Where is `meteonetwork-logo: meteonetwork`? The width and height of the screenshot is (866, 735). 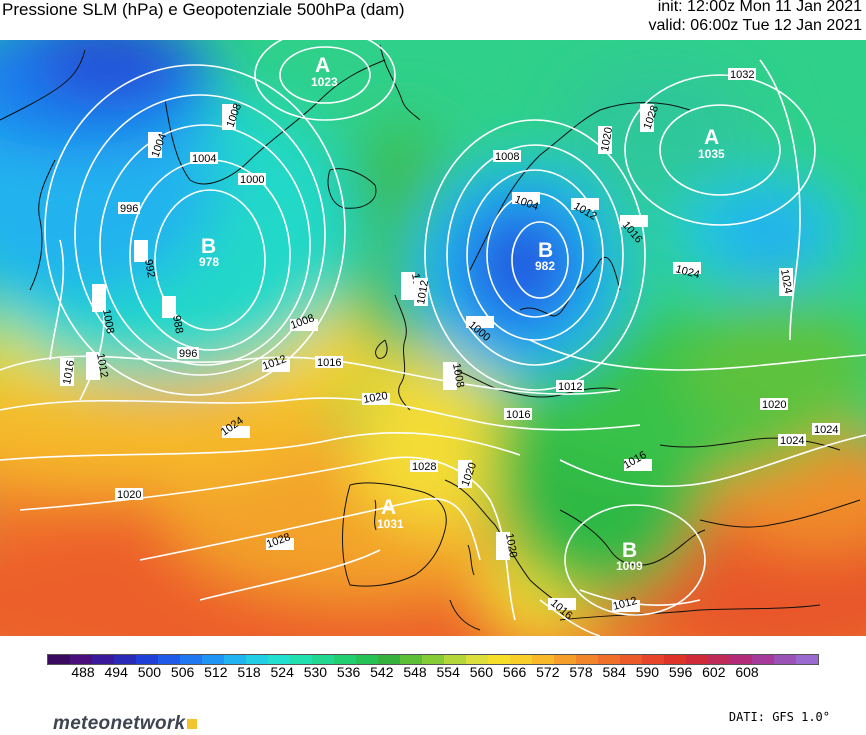
meteonetwork-logo: meteonetwork is located at coordinates (125, 724).